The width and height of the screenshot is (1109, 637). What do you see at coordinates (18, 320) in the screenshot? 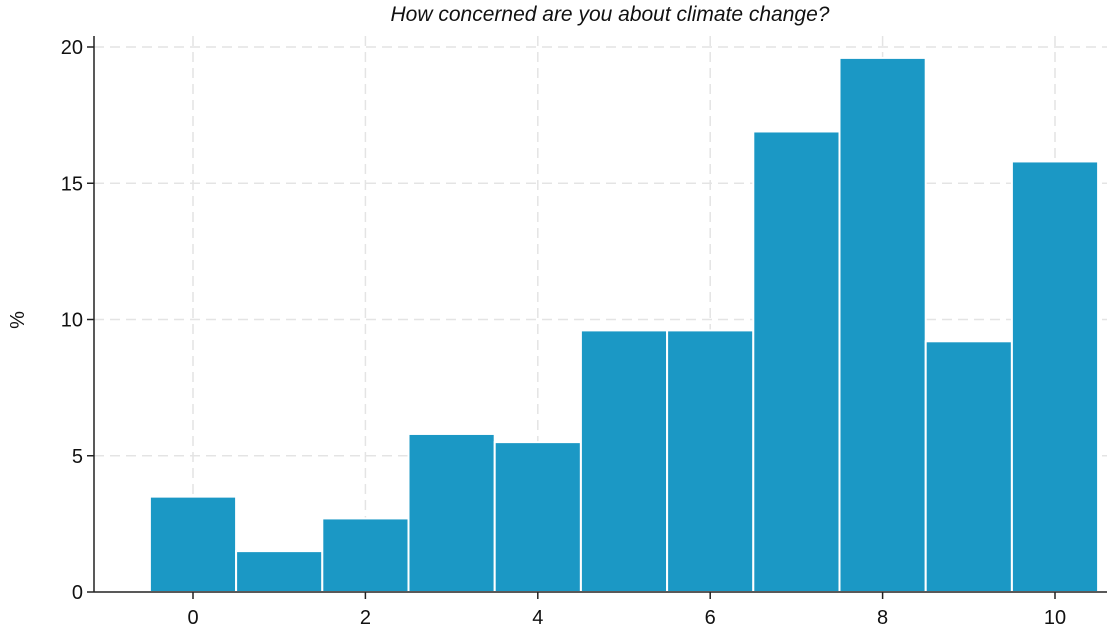
I see `y-axis-title: %` at bounding box center [18, 320].